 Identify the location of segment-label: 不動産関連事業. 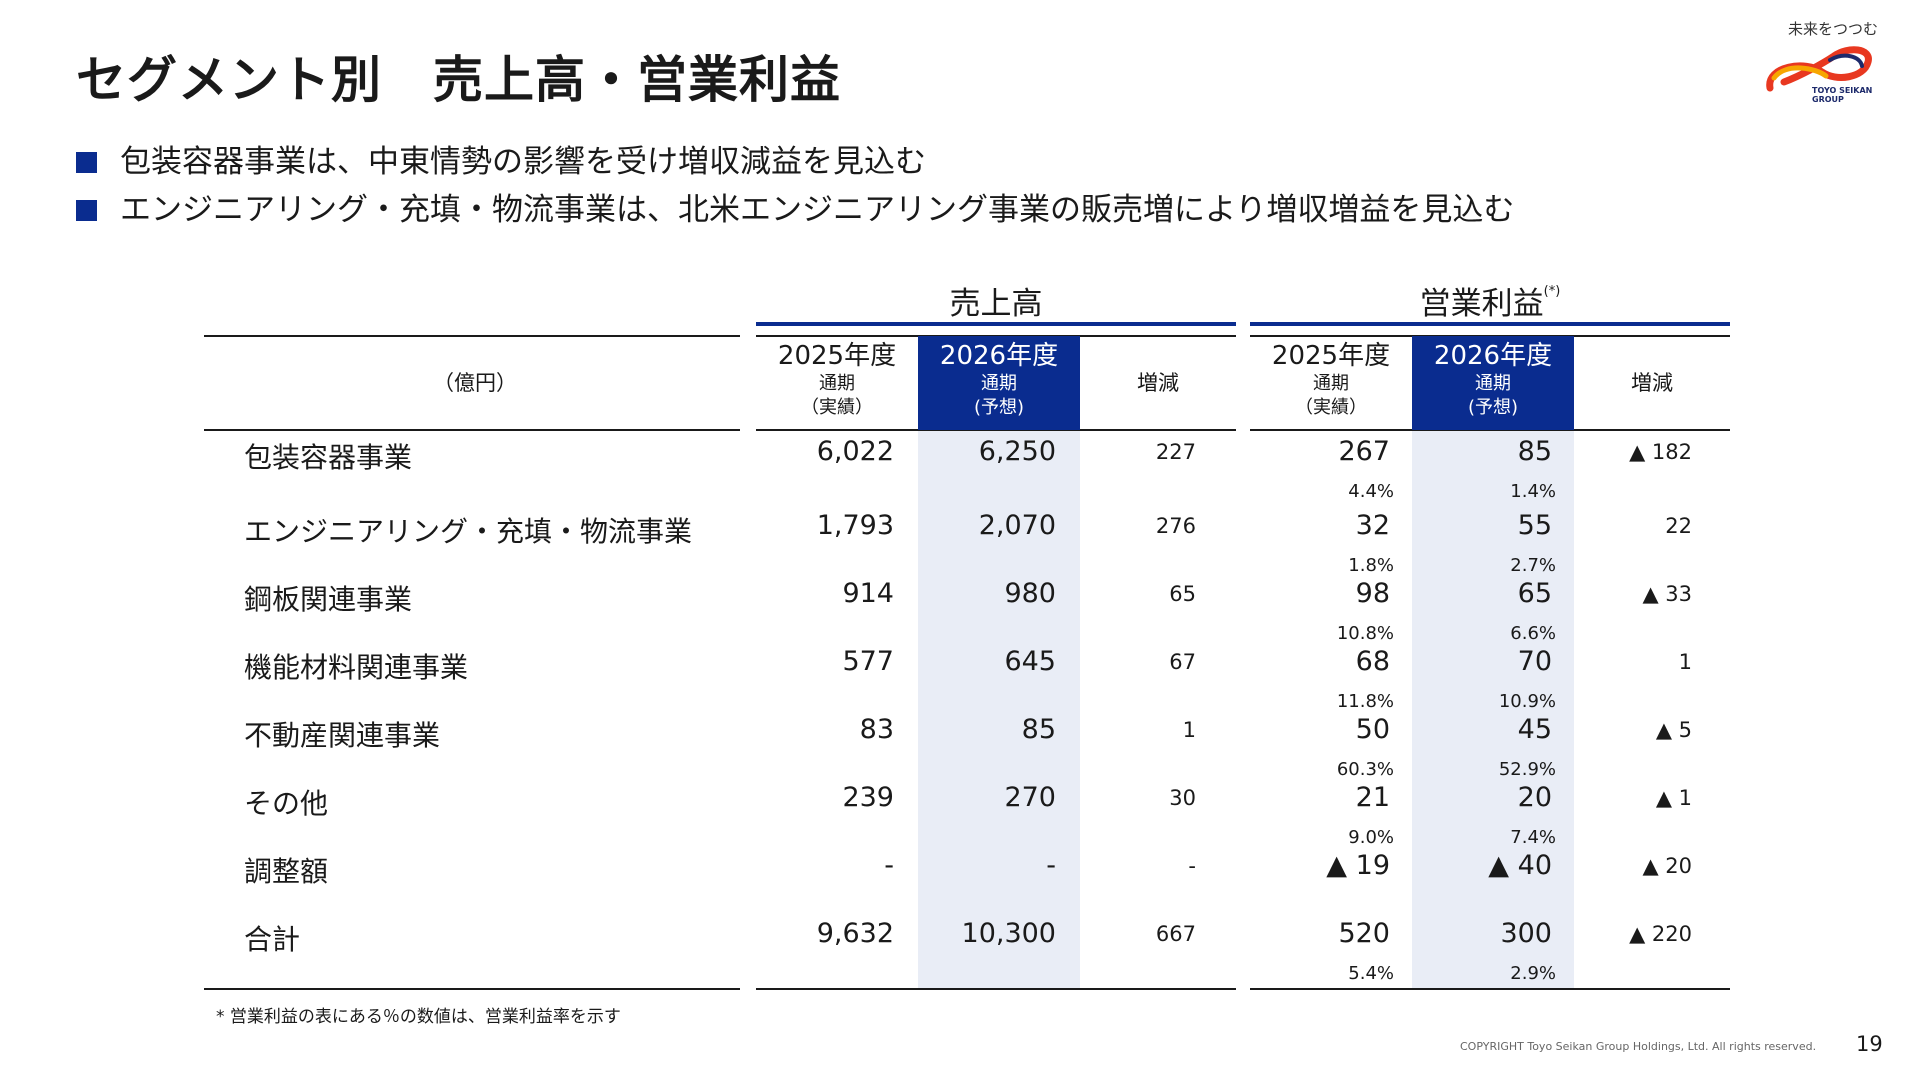
(342, 735).